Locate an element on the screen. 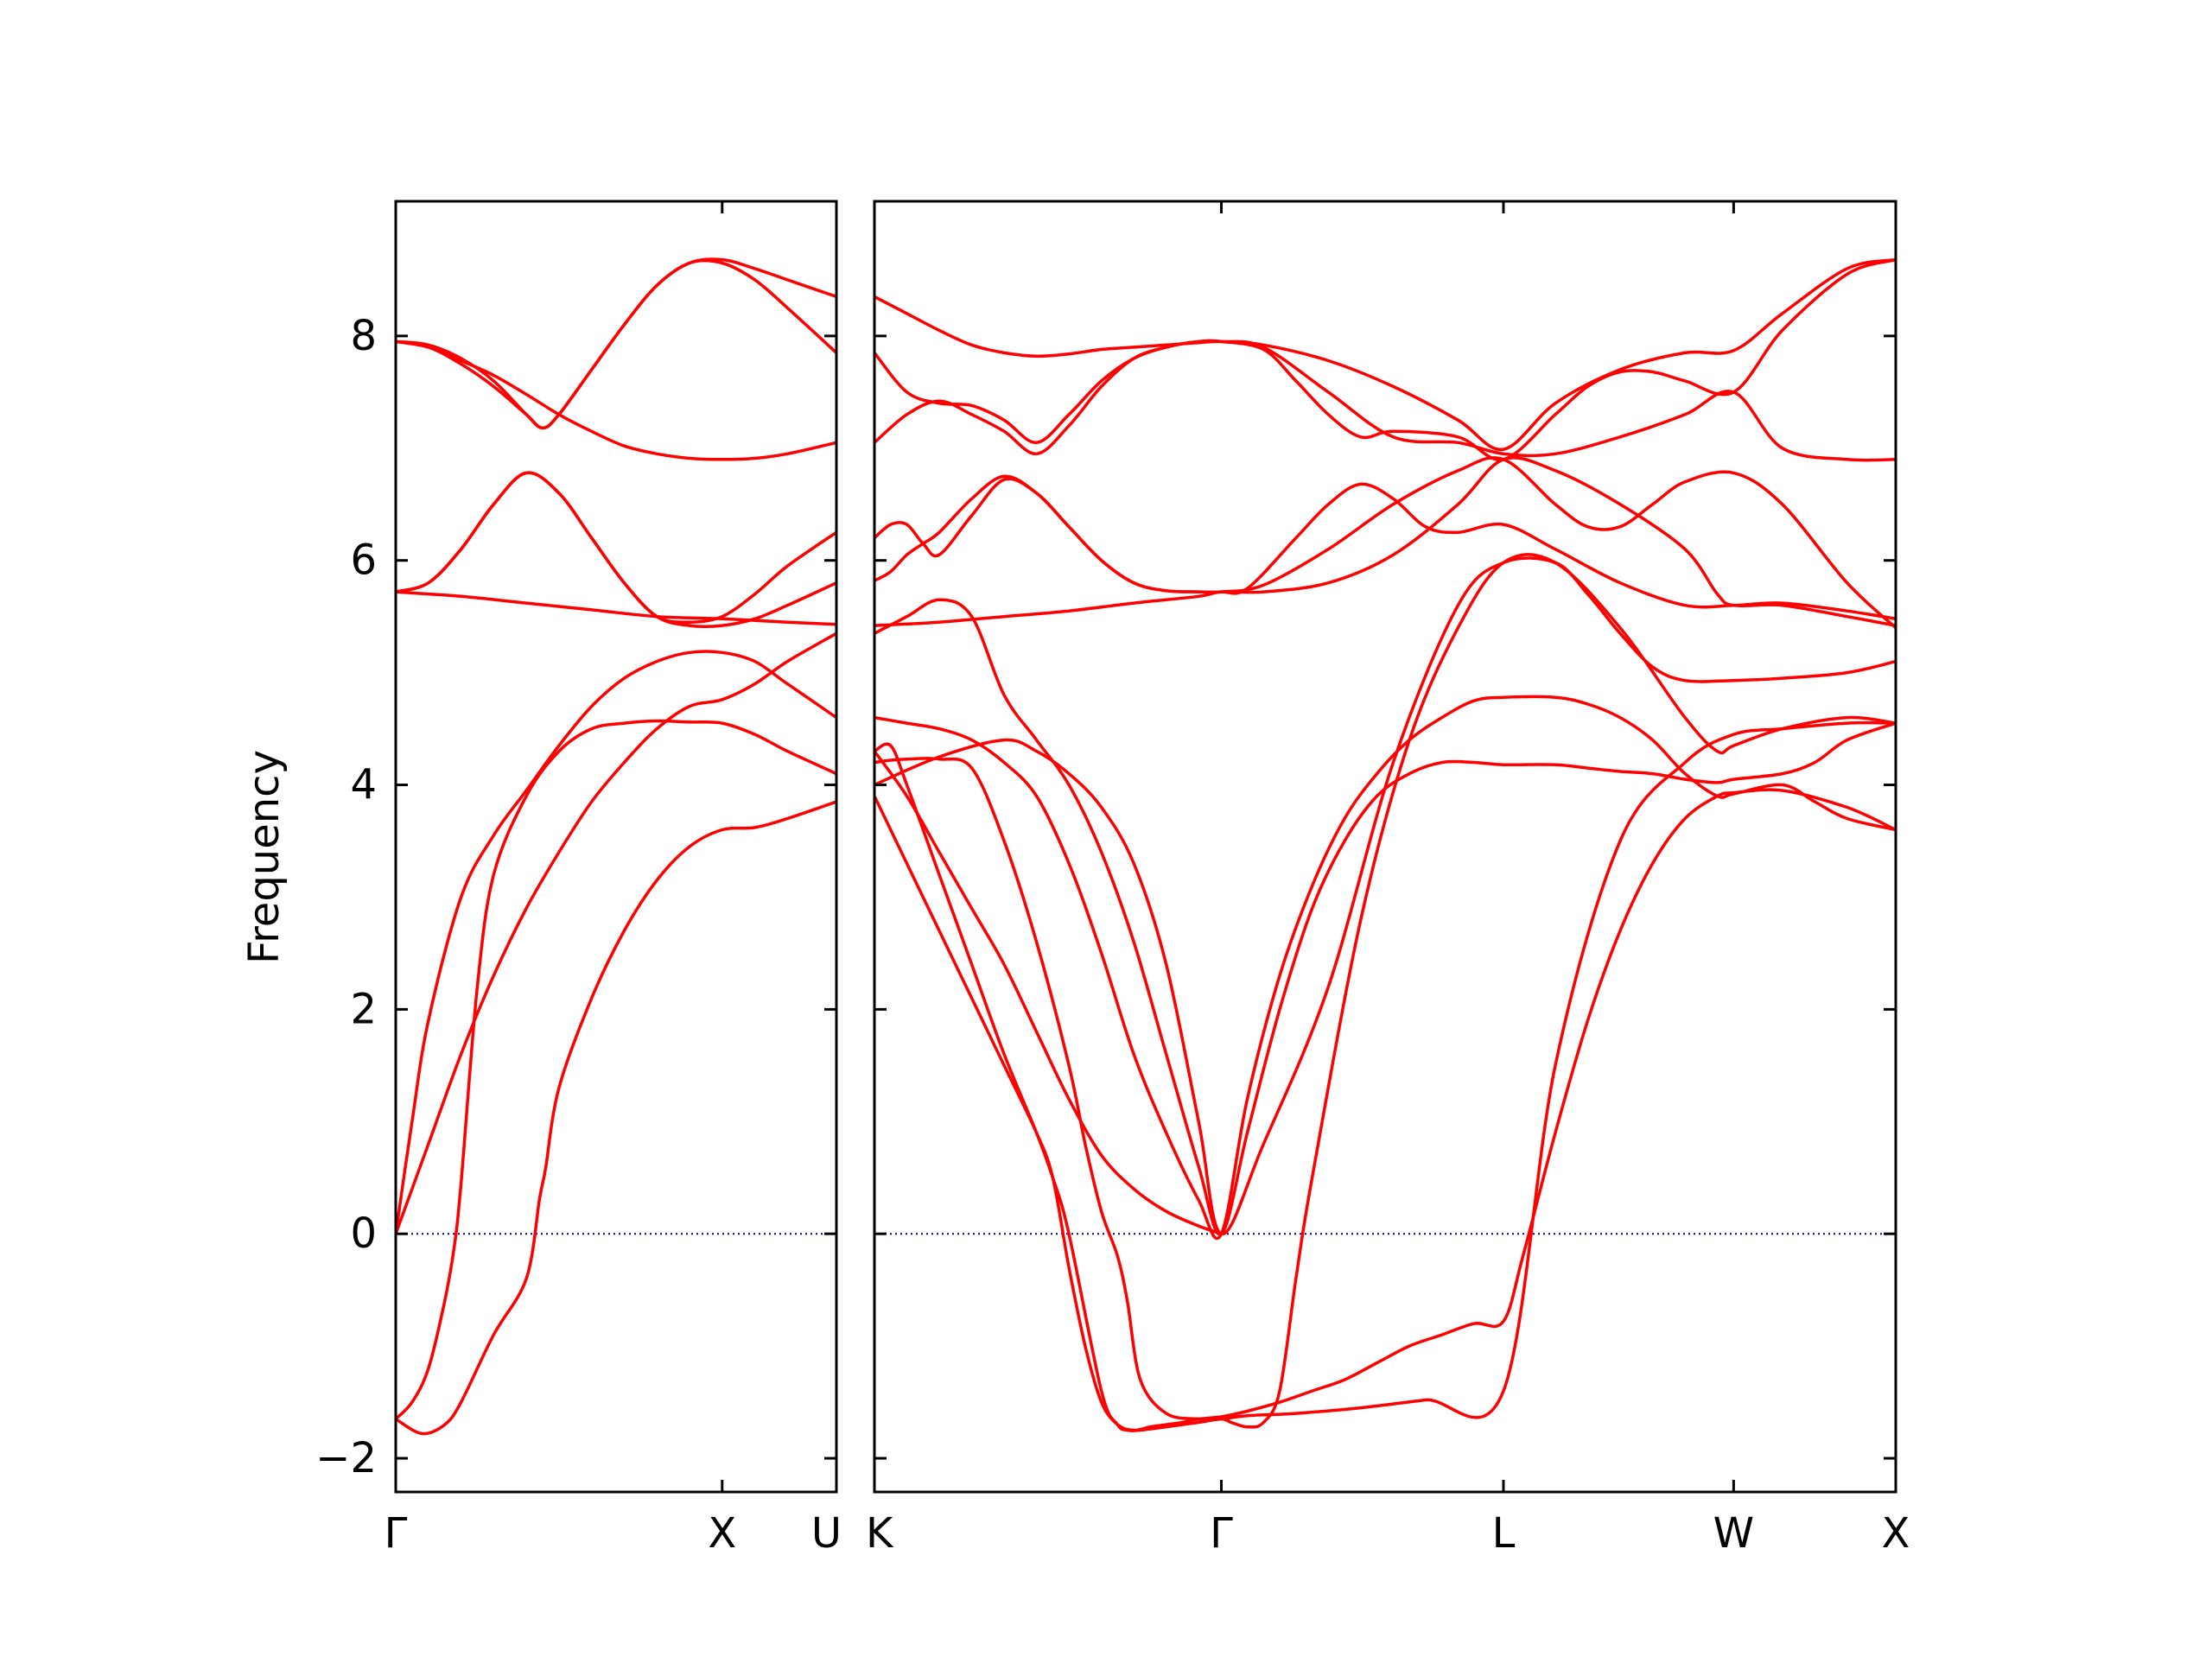 The image size is (2212, 1663). x-tick-label: L is located at coordinates (1504, 1534).